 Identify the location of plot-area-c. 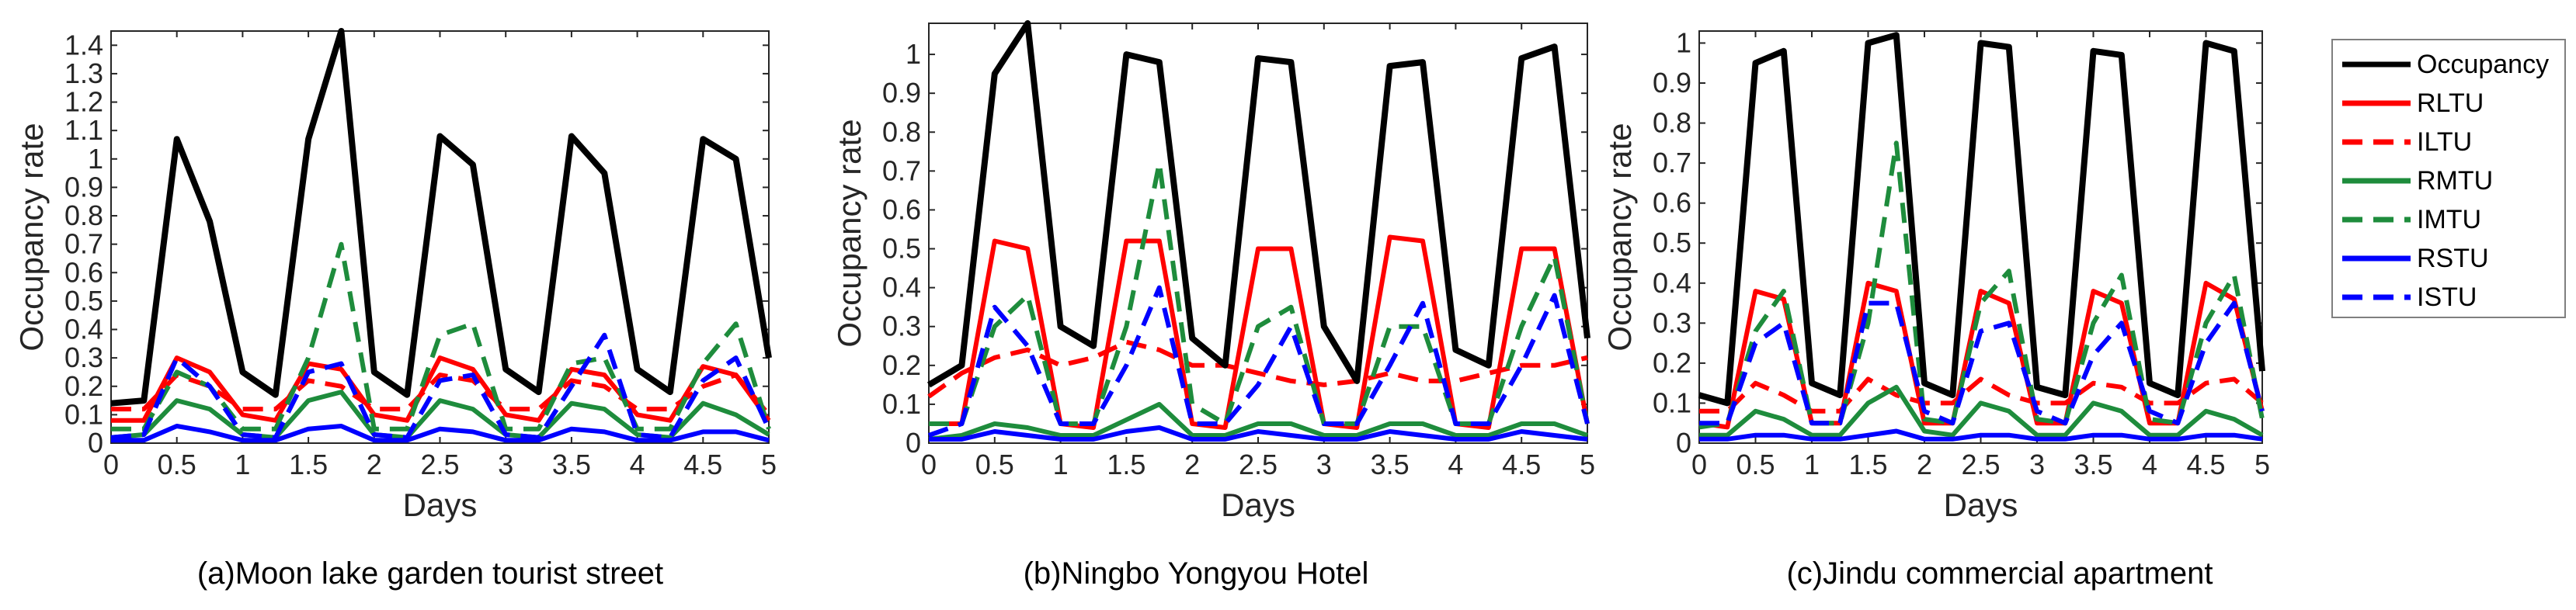
(1980, 237).